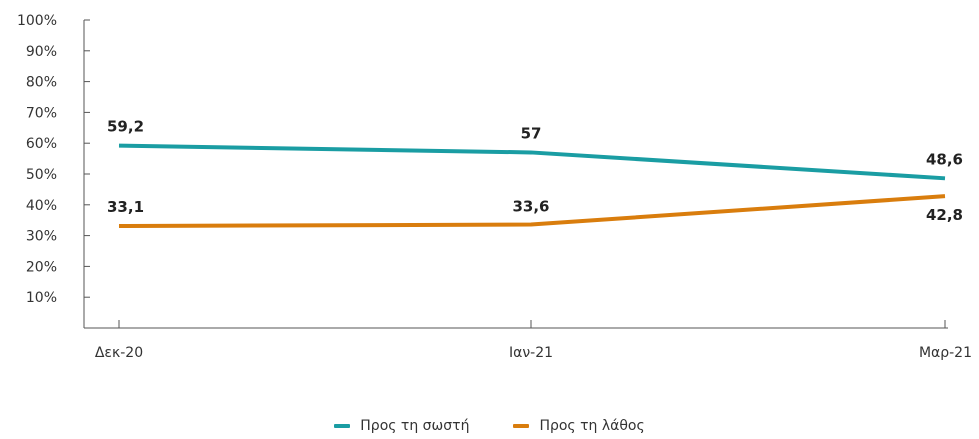 This screenshot has height=439, width=979. I want to click on data-label: 42,8, so click(944, 215).